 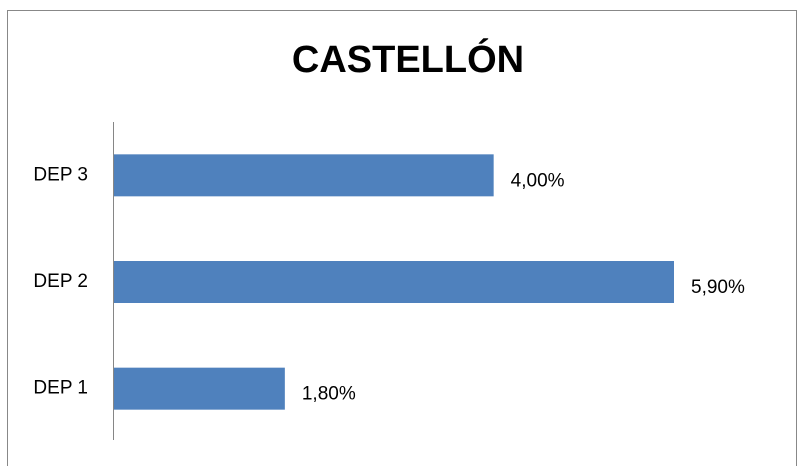 I want to click on chart-title: CASTELLÓN, so click(x=408, y=59).